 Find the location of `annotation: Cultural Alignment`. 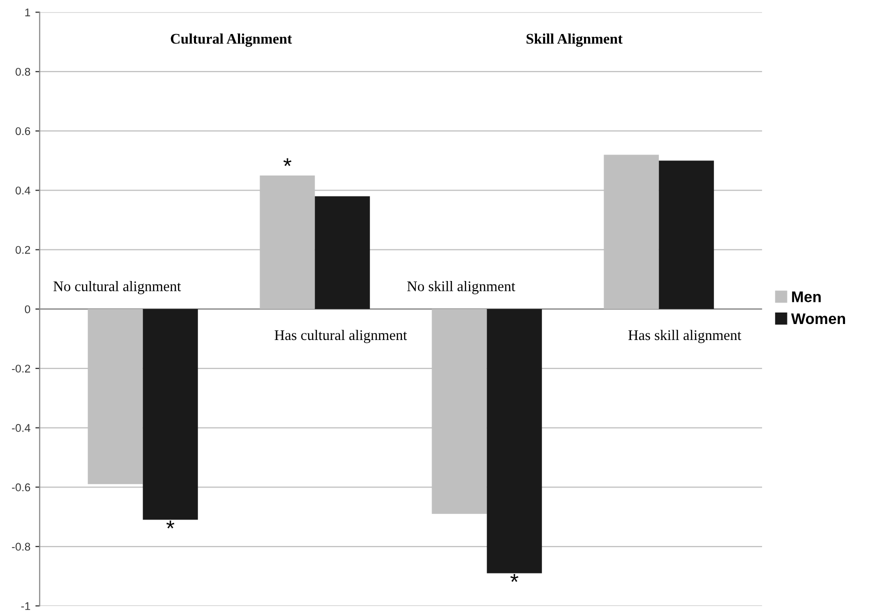

annotation: Cultural Alignment is located at coordinates (231, 40).